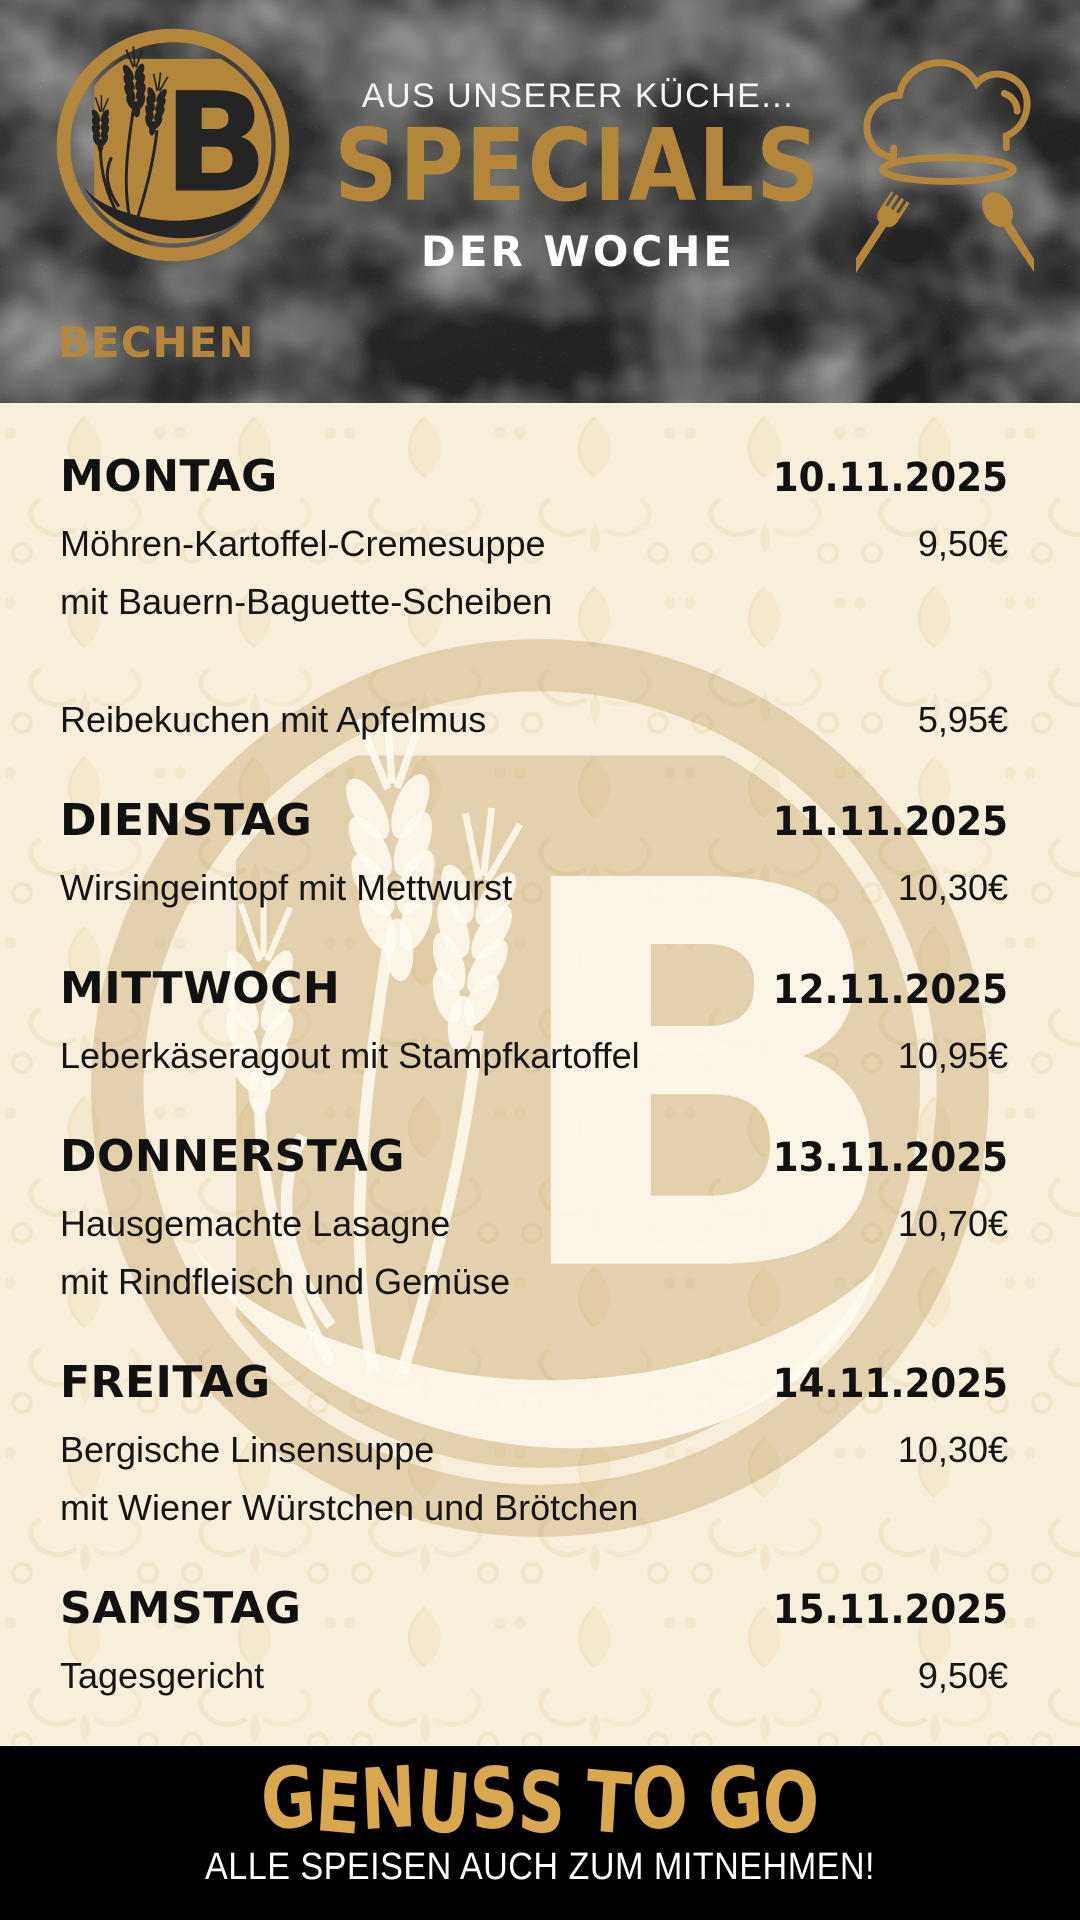 The width and height of the screenshot is (1080, 1920). What do you see at coordinates (303, 543) in the screenshot?
I see `dish-name: Möhren-Kartoffel-Cremesuppe` at bounding box center [303, 543].